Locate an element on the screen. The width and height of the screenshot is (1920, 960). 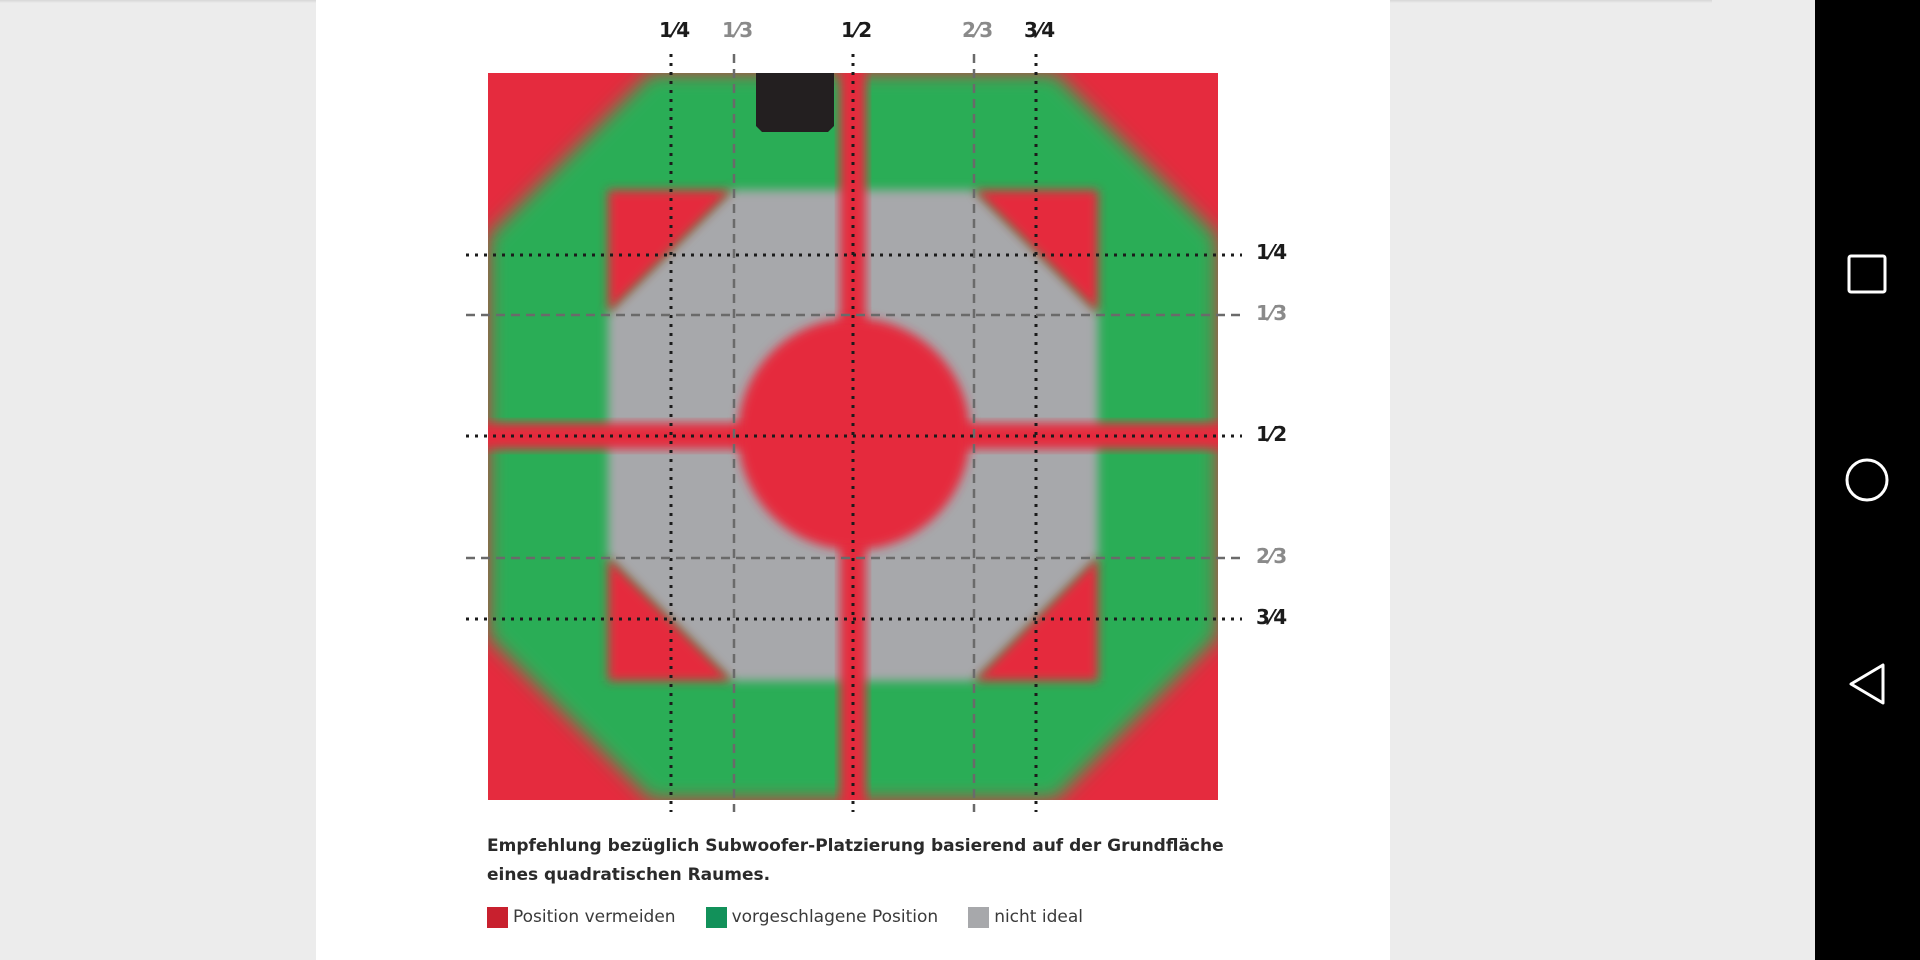
top-label-three-quarters: 3⁄4 is located at coordinates (1040, 30).